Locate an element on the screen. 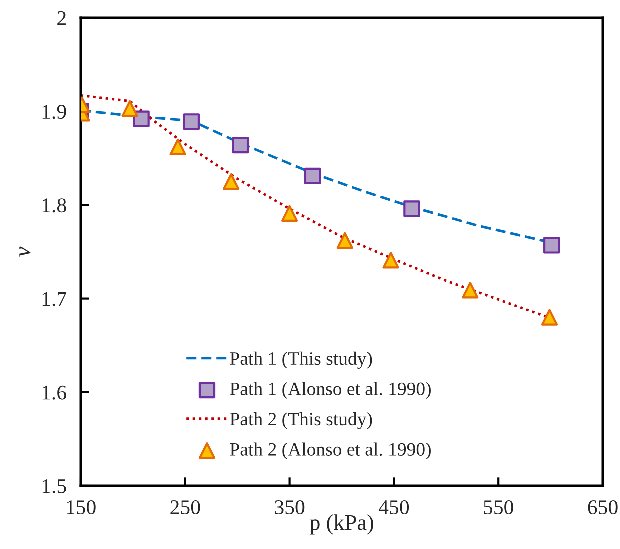 This screenshot has height=549, width=620. x-tick-label: 150 is located at coordinates (81, 507).